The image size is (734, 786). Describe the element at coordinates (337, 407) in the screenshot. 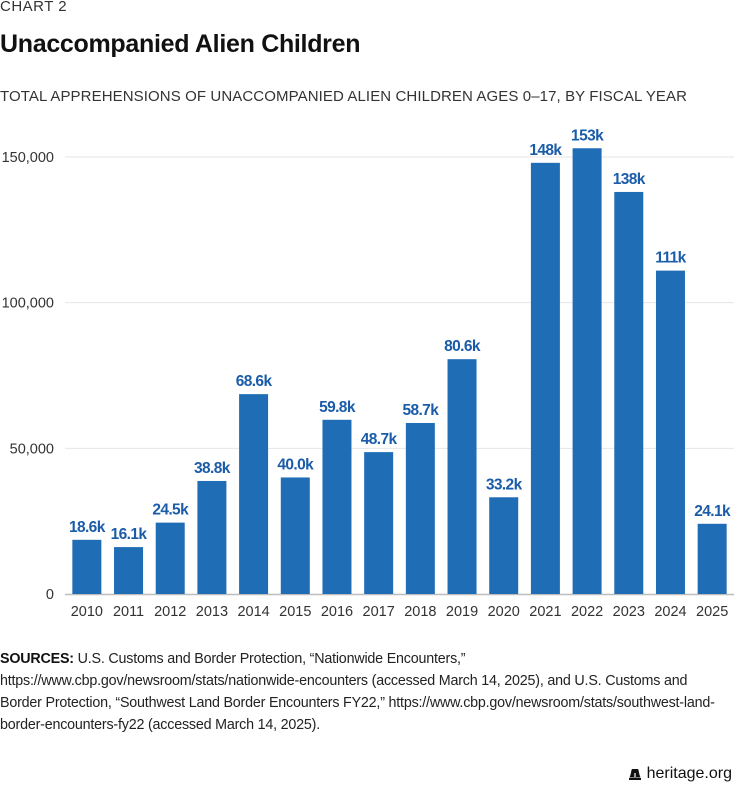

I see `data-label-2016: 59.8k` at that location.